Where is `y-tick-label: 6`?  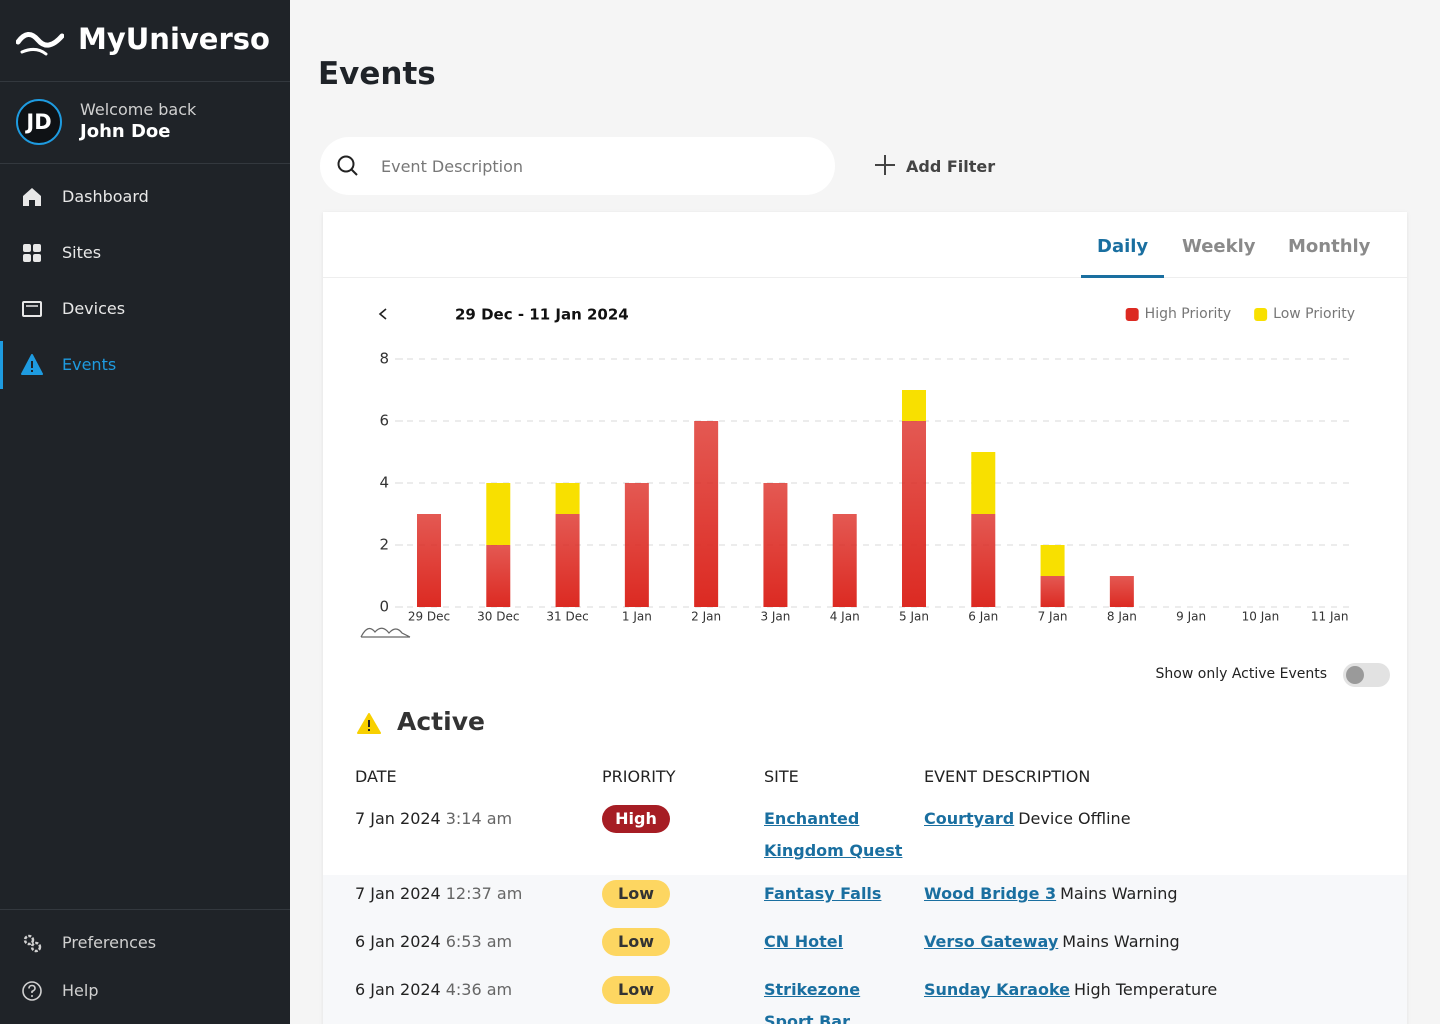
y-tick-label: 6 is located at coordinates (384, 421).